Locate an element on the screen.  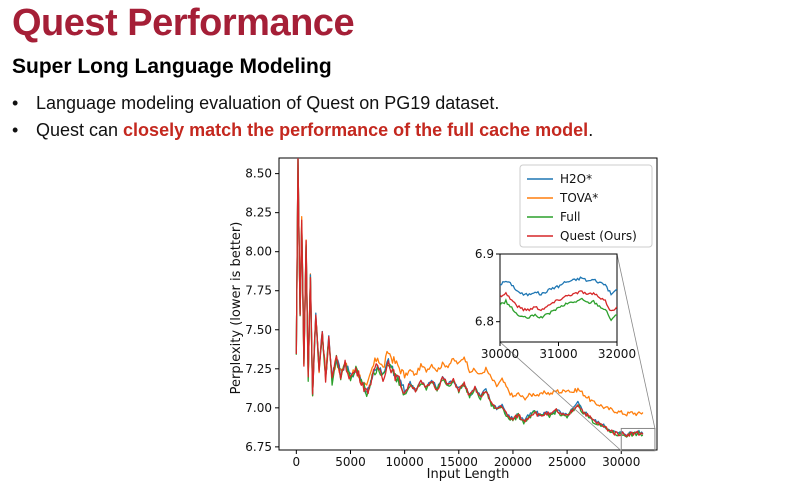
y-tick-label: 6.75 is located at coordinates (258, 447).